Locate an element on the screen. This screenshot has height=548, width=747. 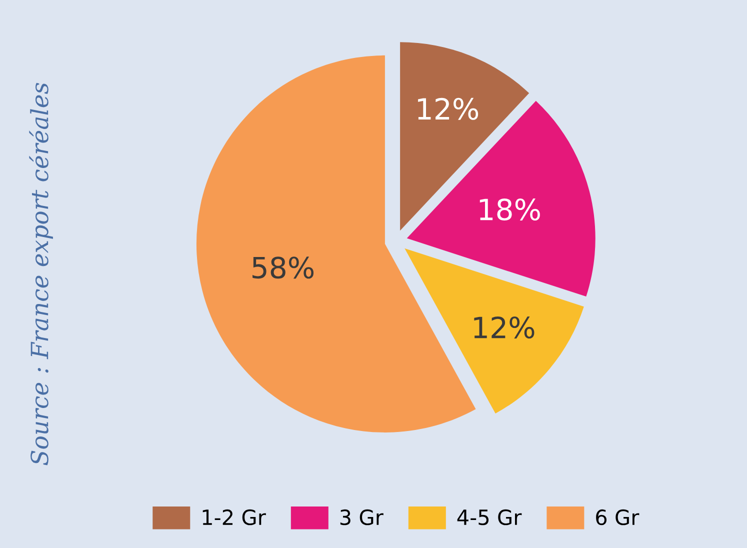
data-label: 18% is located at coordinates (510, 209).